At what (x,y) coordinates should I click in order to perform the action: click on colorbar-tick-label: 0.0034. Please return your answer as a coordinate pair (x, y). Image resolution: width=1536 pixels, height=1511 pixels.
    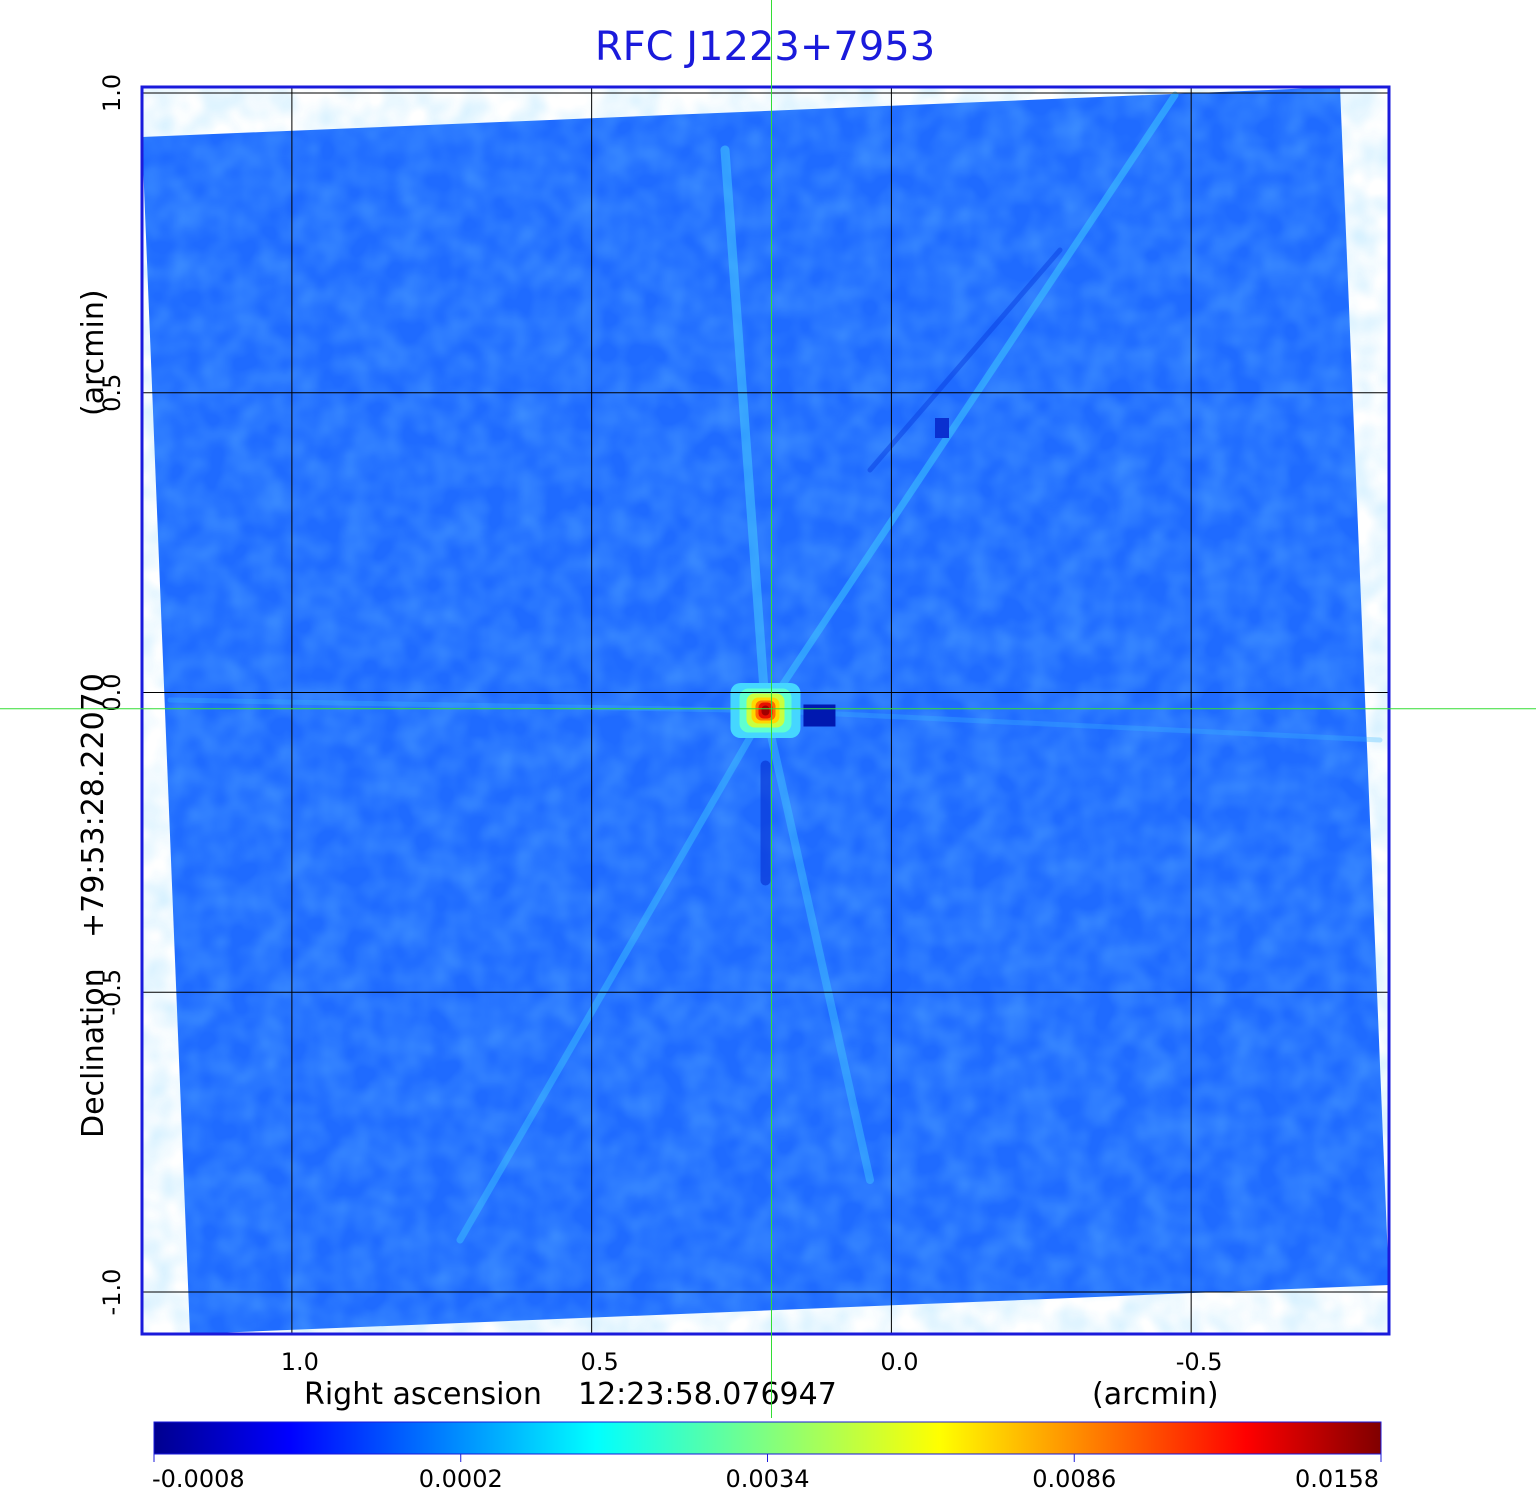
    Looking at the image, I should click on (768, 1479).